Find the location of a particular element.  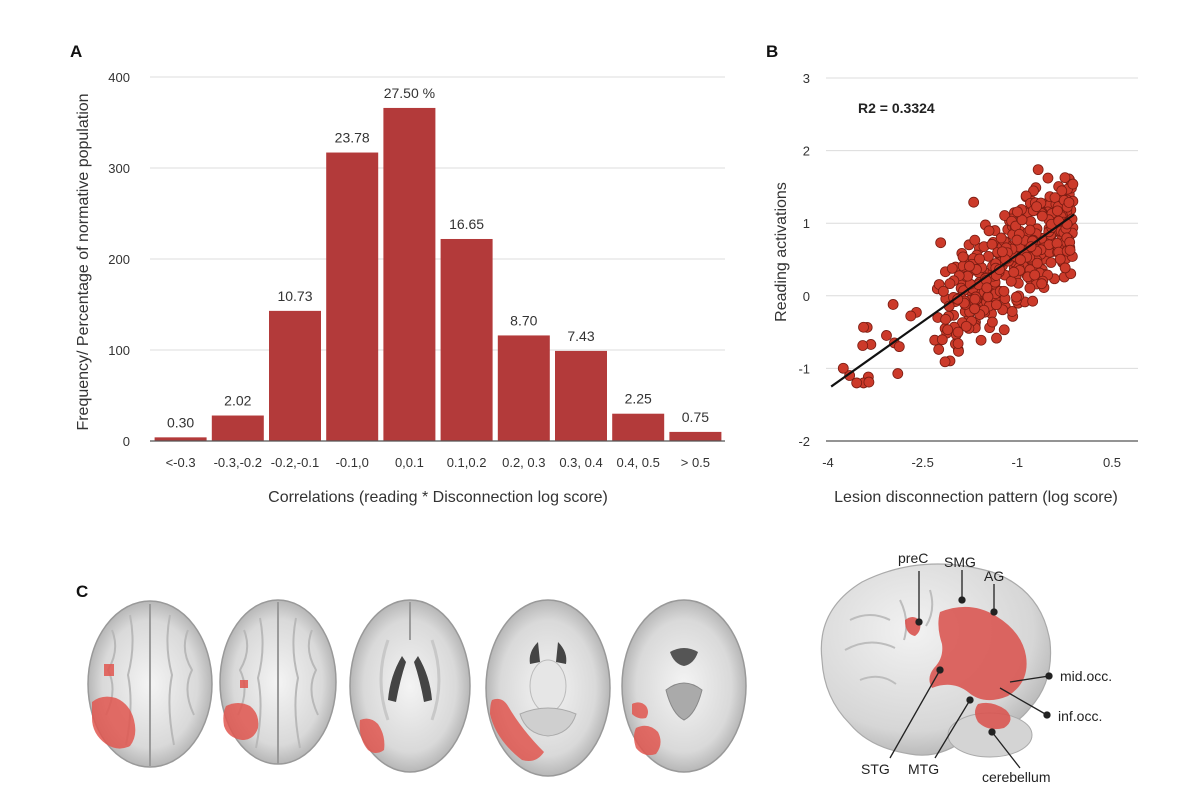

lateral-brain-render is located at coordinates (936, 660).